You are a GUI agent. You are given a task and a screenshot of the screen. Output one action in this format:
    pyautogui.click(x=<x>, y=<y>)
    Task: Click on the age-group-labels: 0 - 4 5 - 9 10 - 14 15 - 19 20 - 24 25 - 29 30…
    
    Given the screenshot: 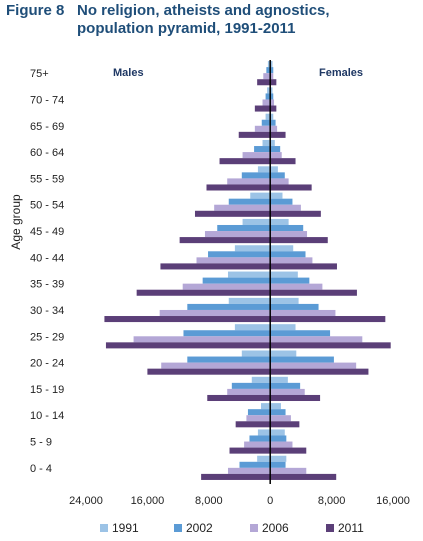 What is the action you would take?
    pyautogui.click(x=47, y=271)
    